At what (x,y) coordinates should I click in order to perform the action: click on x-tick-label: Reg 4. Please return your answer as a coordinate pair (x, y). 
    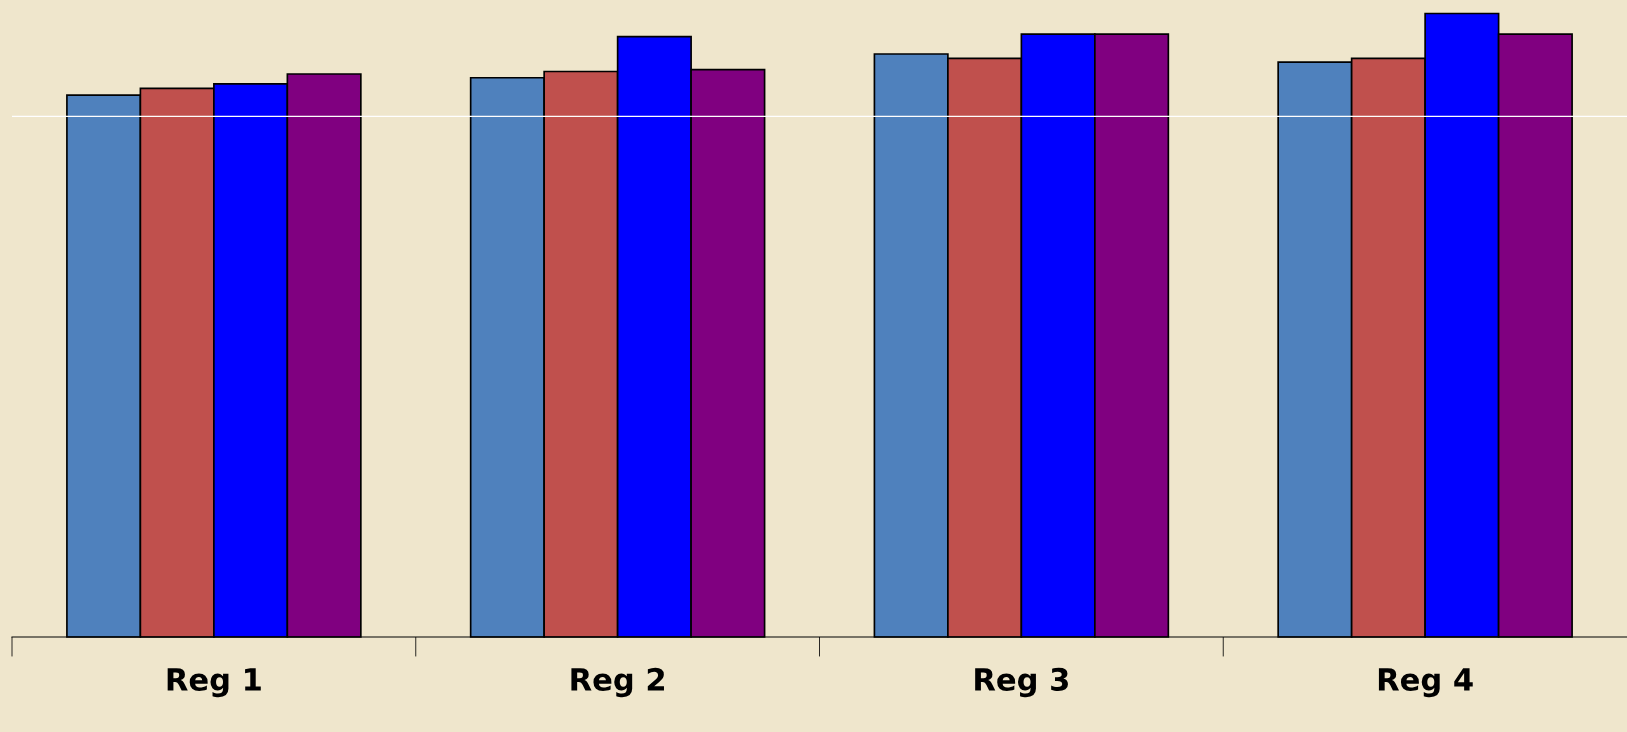
    Looking at the image, I should click on (1425, 683).